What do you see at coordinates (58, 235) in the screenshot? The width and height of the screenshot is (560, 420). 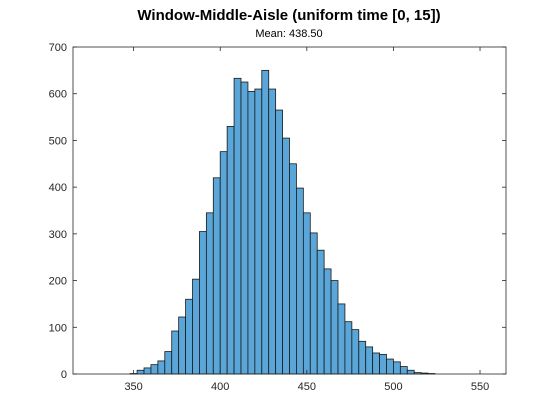 I see `y-tick-label: 300` at bounding box center [58, 235].